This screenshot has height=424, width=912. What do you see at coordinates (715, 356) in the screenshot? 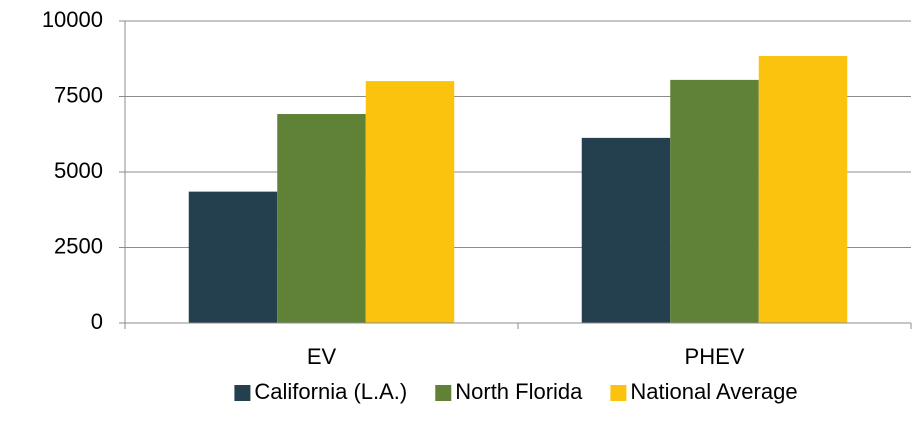
I see `x-tick-label: PHEV` at bounding box center [715, 356].